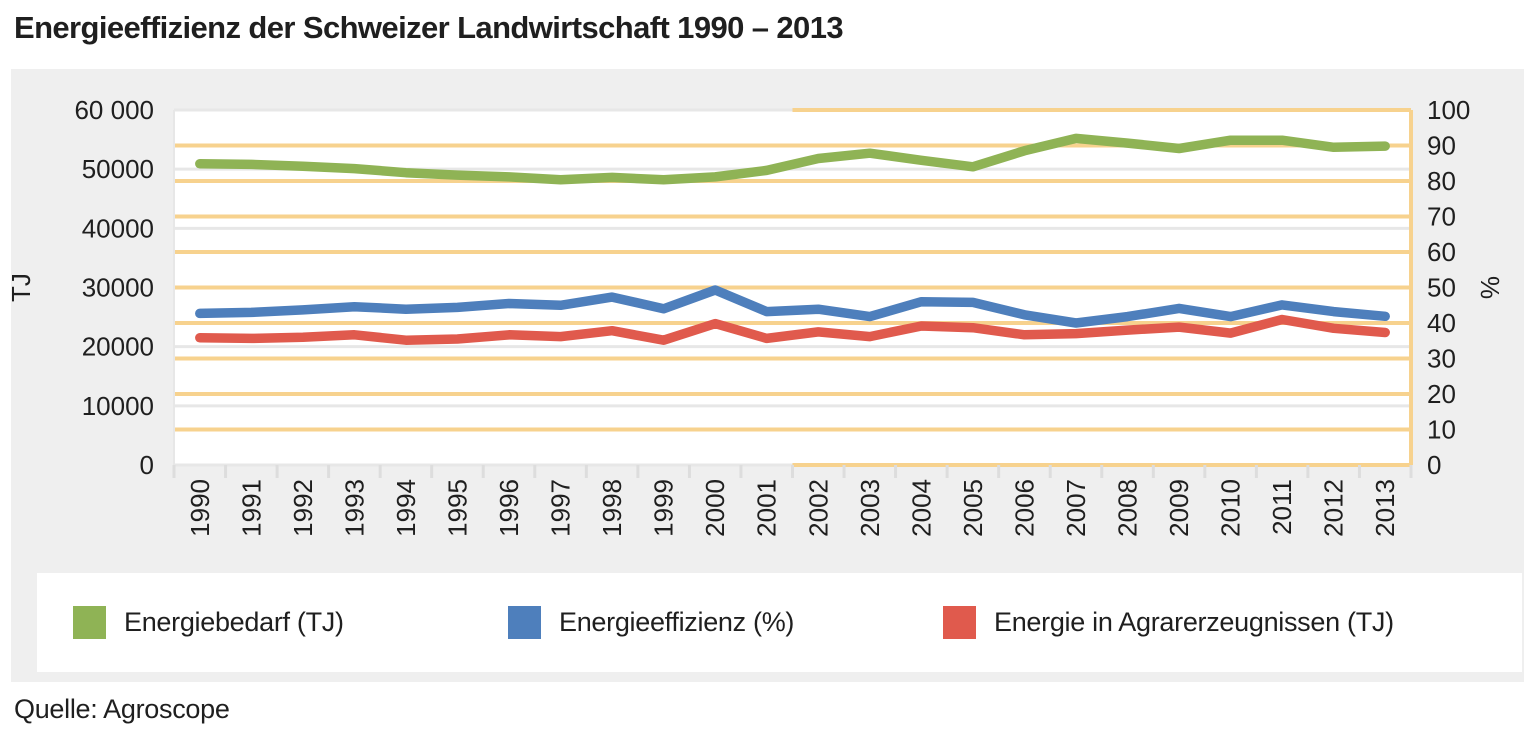 Image resolution: width=1535 pixels, height=736 pixels. I want to click on axis-label: 1993, so click(354, 508).